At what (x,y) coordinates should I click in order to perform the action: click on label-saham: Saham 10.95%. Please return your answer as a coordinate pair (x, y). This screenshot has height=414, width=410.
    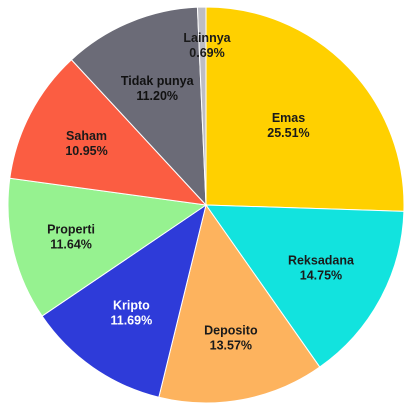
    Looking at the image, I should click on (86, 143).